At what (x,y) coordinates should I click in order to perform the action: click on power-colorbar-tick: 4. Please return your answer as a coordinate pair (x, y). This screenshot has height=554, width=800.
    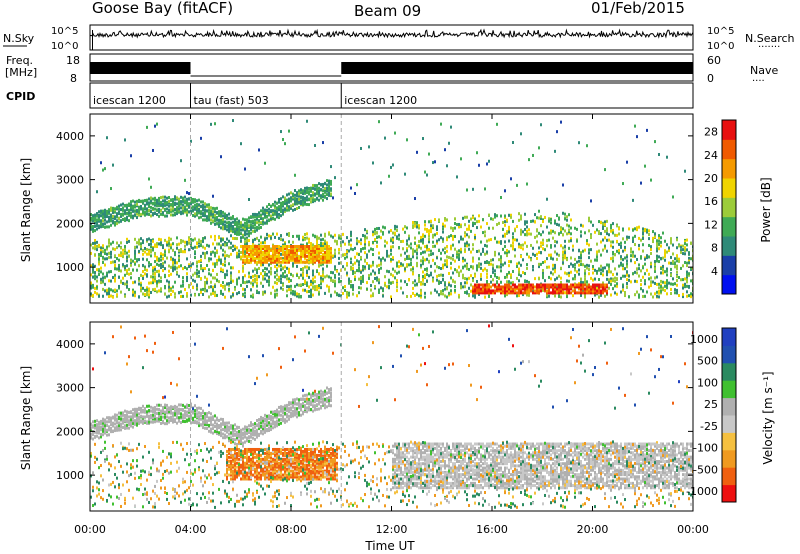
    Looking at the image, I should click on (714, 271).